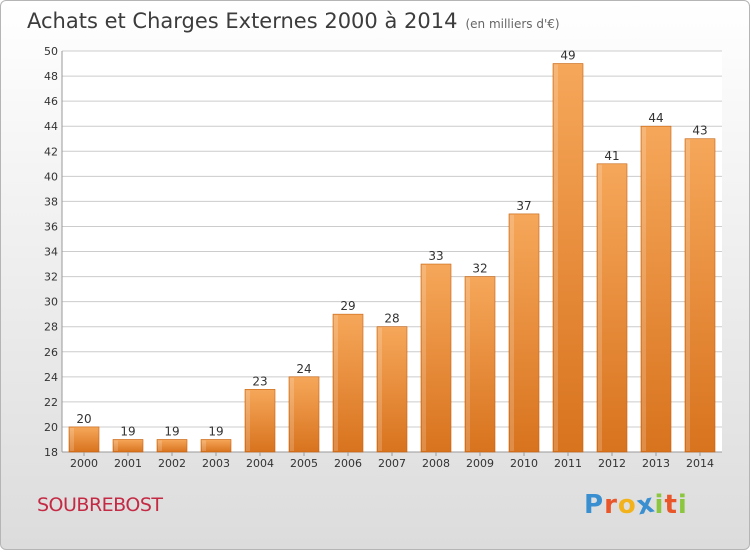 The height and width of the screenshot is (550, 750). I want to click on data-label: 28, so click(391, 319).